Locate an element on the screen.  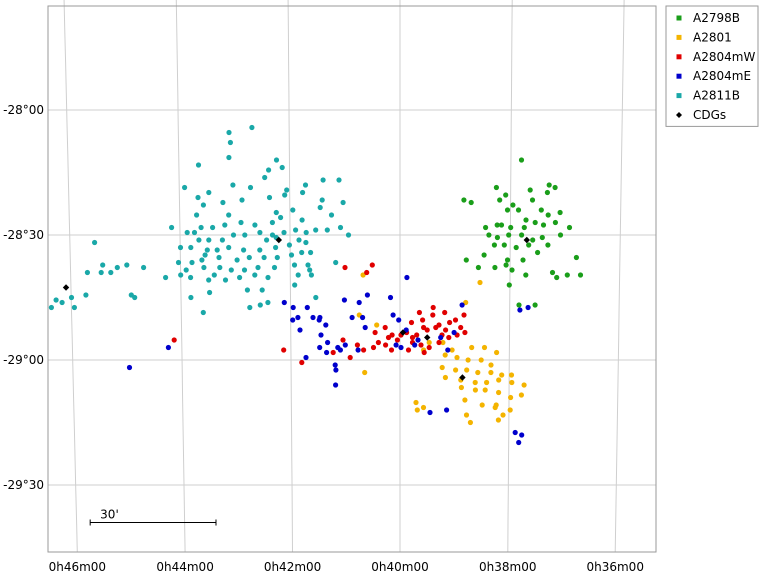
x-tick-label-4: 0h38m00 is located at coordinates (507, 567).